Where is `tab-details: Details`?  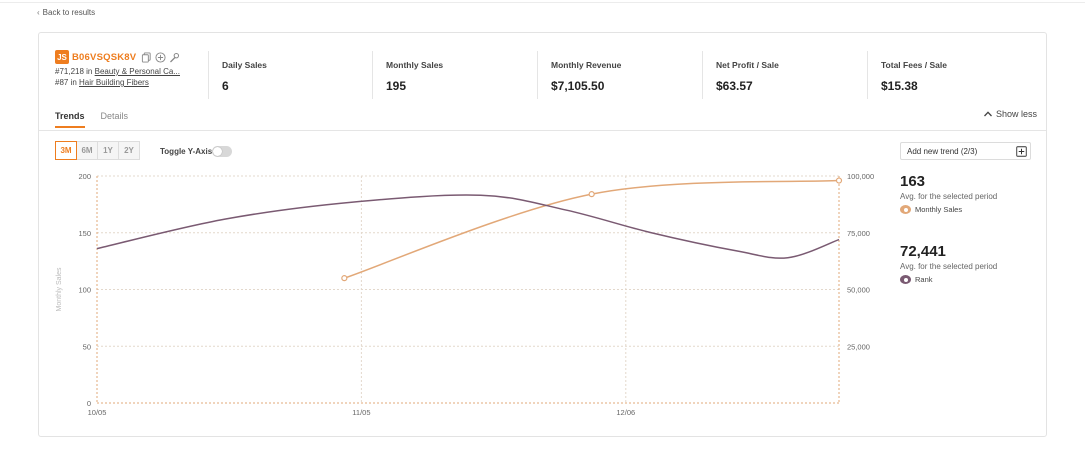
tab-details: Details is located at coordinates (114, 116).